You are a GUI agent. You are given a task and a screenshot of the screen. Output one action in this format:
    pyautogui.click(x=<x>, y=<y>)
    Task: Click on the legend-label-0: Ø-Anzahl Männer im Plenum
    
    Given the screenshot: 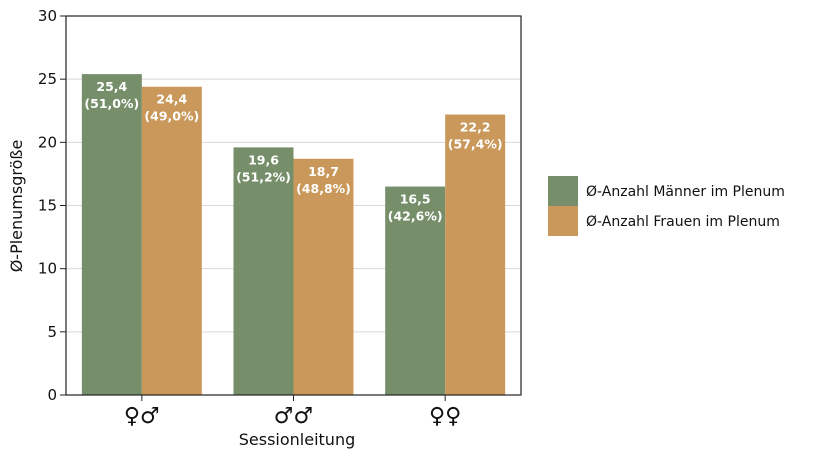 What is the action you would take?
    pyautogui.click(x=685, y=192)
    